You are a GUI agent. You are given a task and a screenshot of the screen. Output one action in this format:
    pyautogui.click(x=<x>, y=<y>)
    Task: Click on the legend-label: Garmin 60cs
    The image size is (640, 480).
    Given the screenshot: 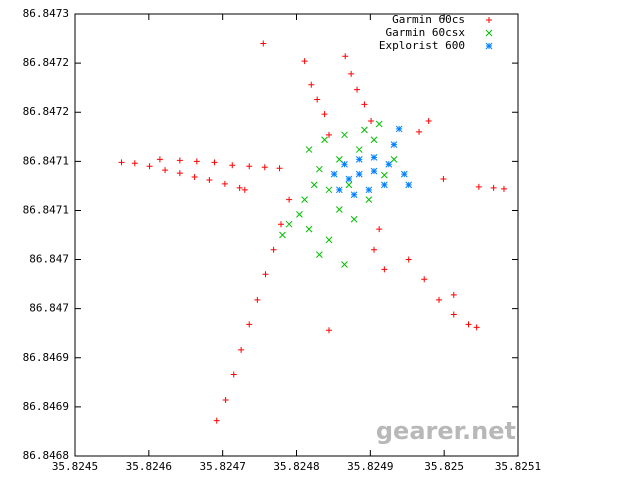 What is the action you would take?
    pyautogui.click(x=428, y=19)
    